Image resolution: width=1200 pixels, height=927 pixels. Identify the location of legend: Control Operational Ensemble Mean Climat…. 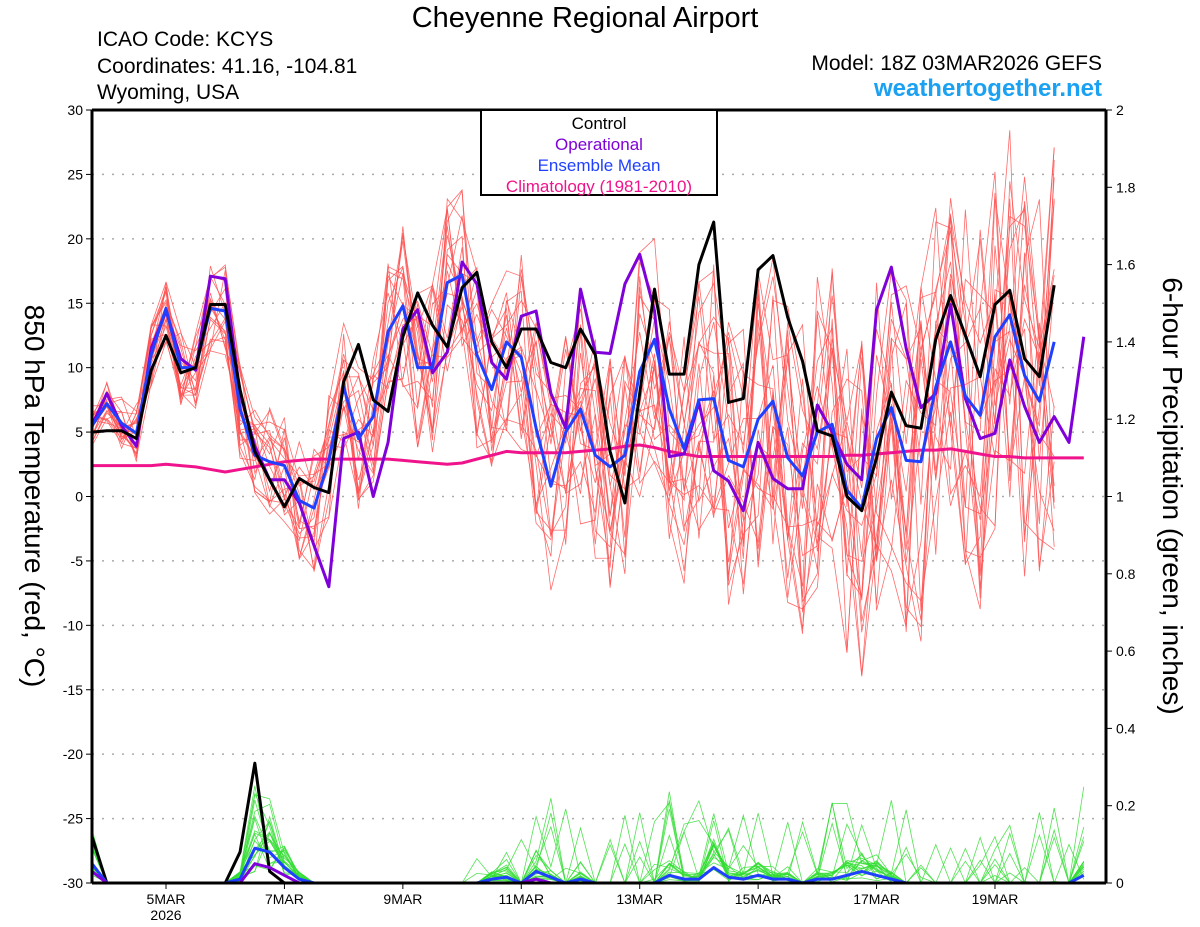
(599, 152).